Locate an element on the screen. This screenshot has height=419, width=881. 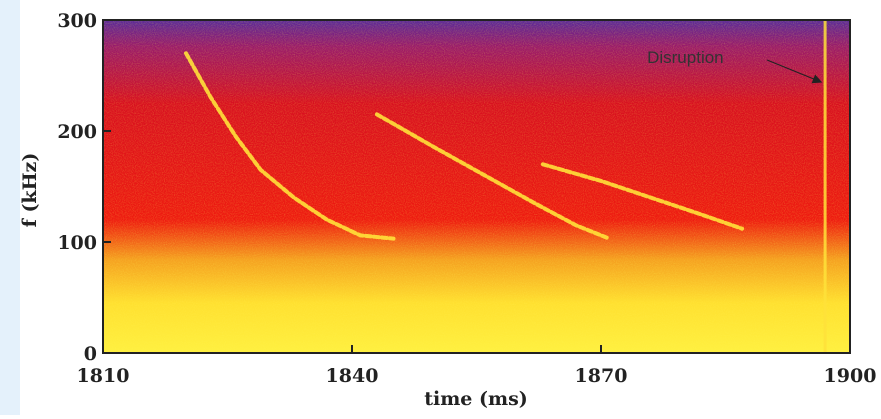
y-tick-label: 100 is located at coordinates (77, 243).